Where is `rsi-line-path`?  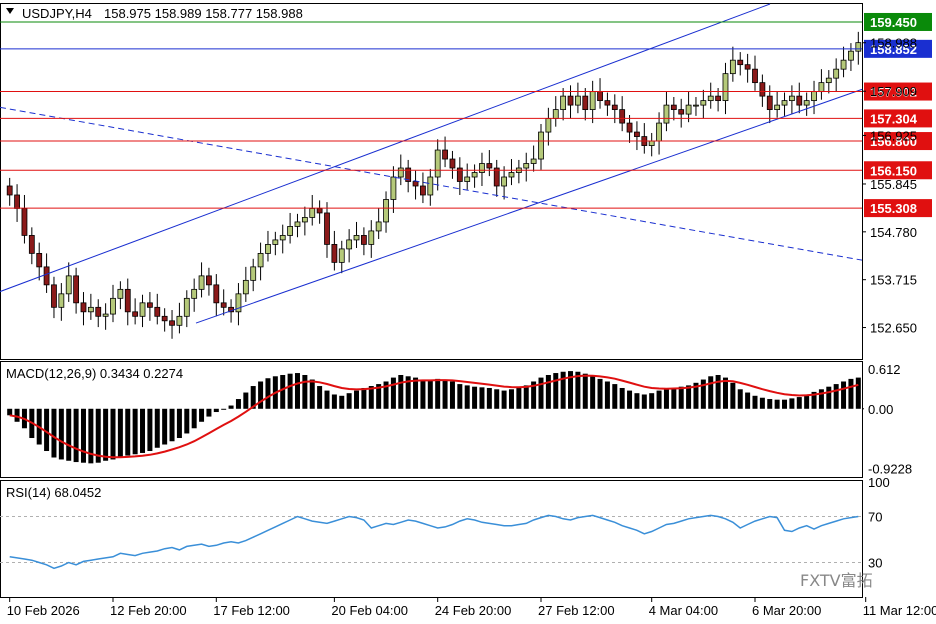
rsi-line-path is located at coordinates (434, 542).